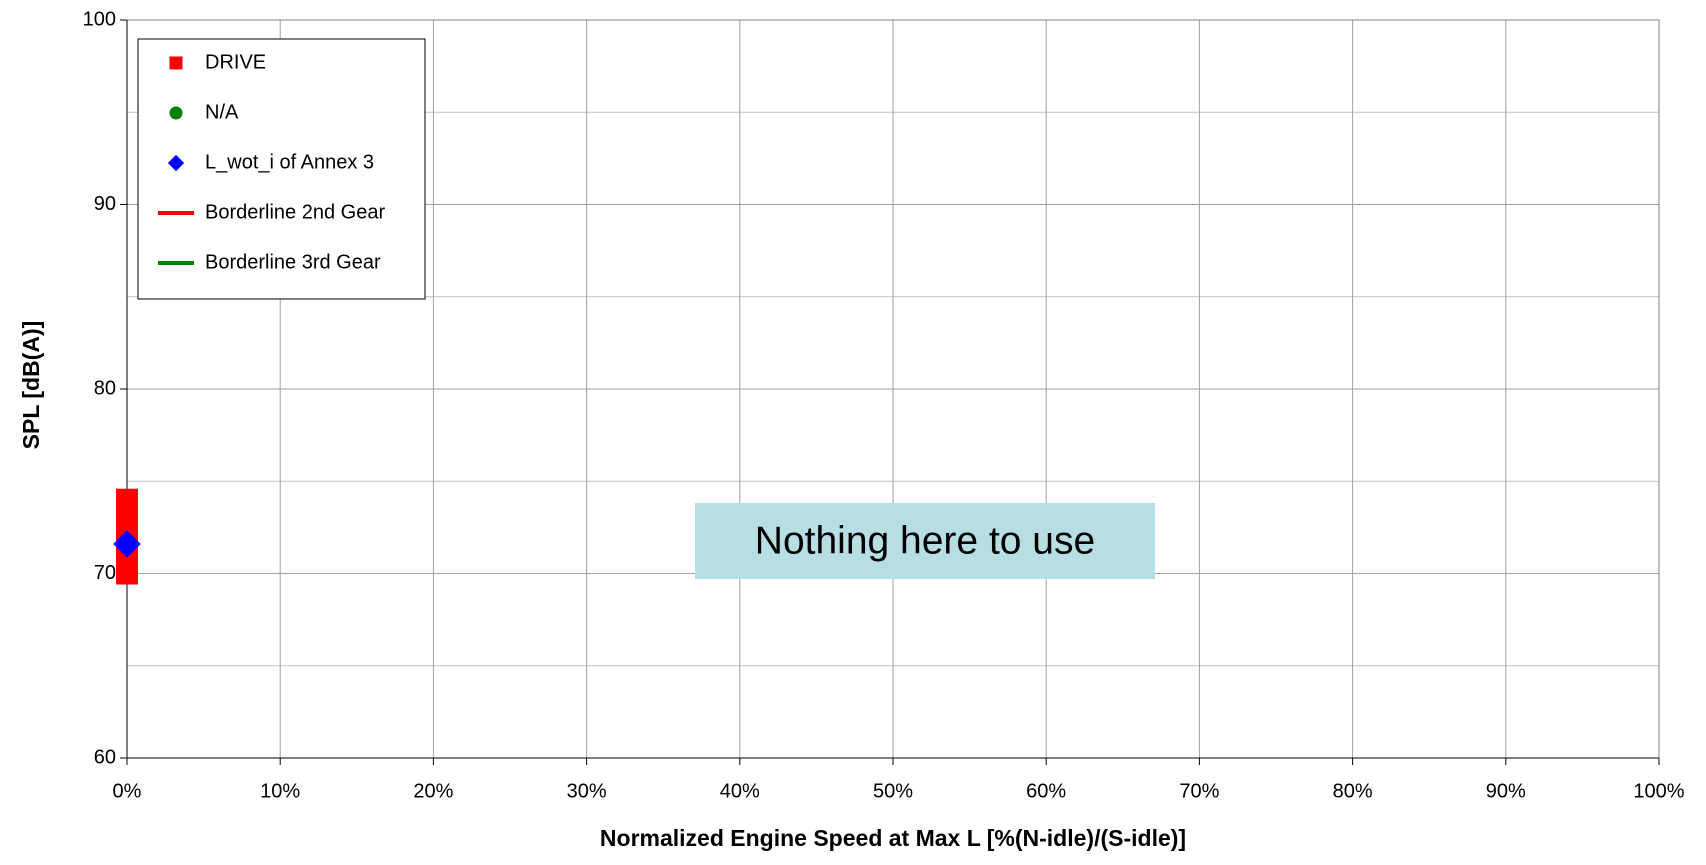 Image resolution: width=1706 pixels, height=865 pixels. I want to click on x-tick-label: 40%, so click(740, 791).